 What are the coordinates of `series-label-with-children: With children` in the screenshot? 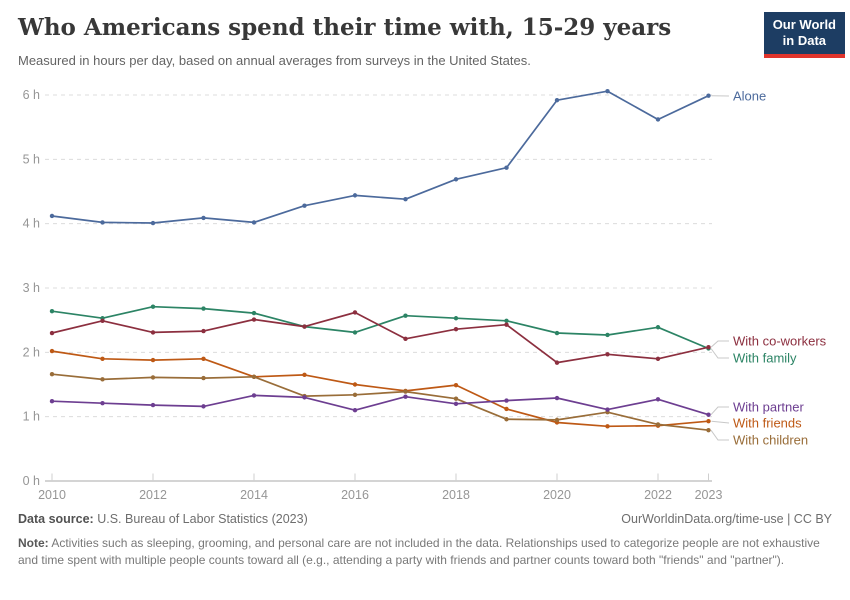 It's located at (770, 440).